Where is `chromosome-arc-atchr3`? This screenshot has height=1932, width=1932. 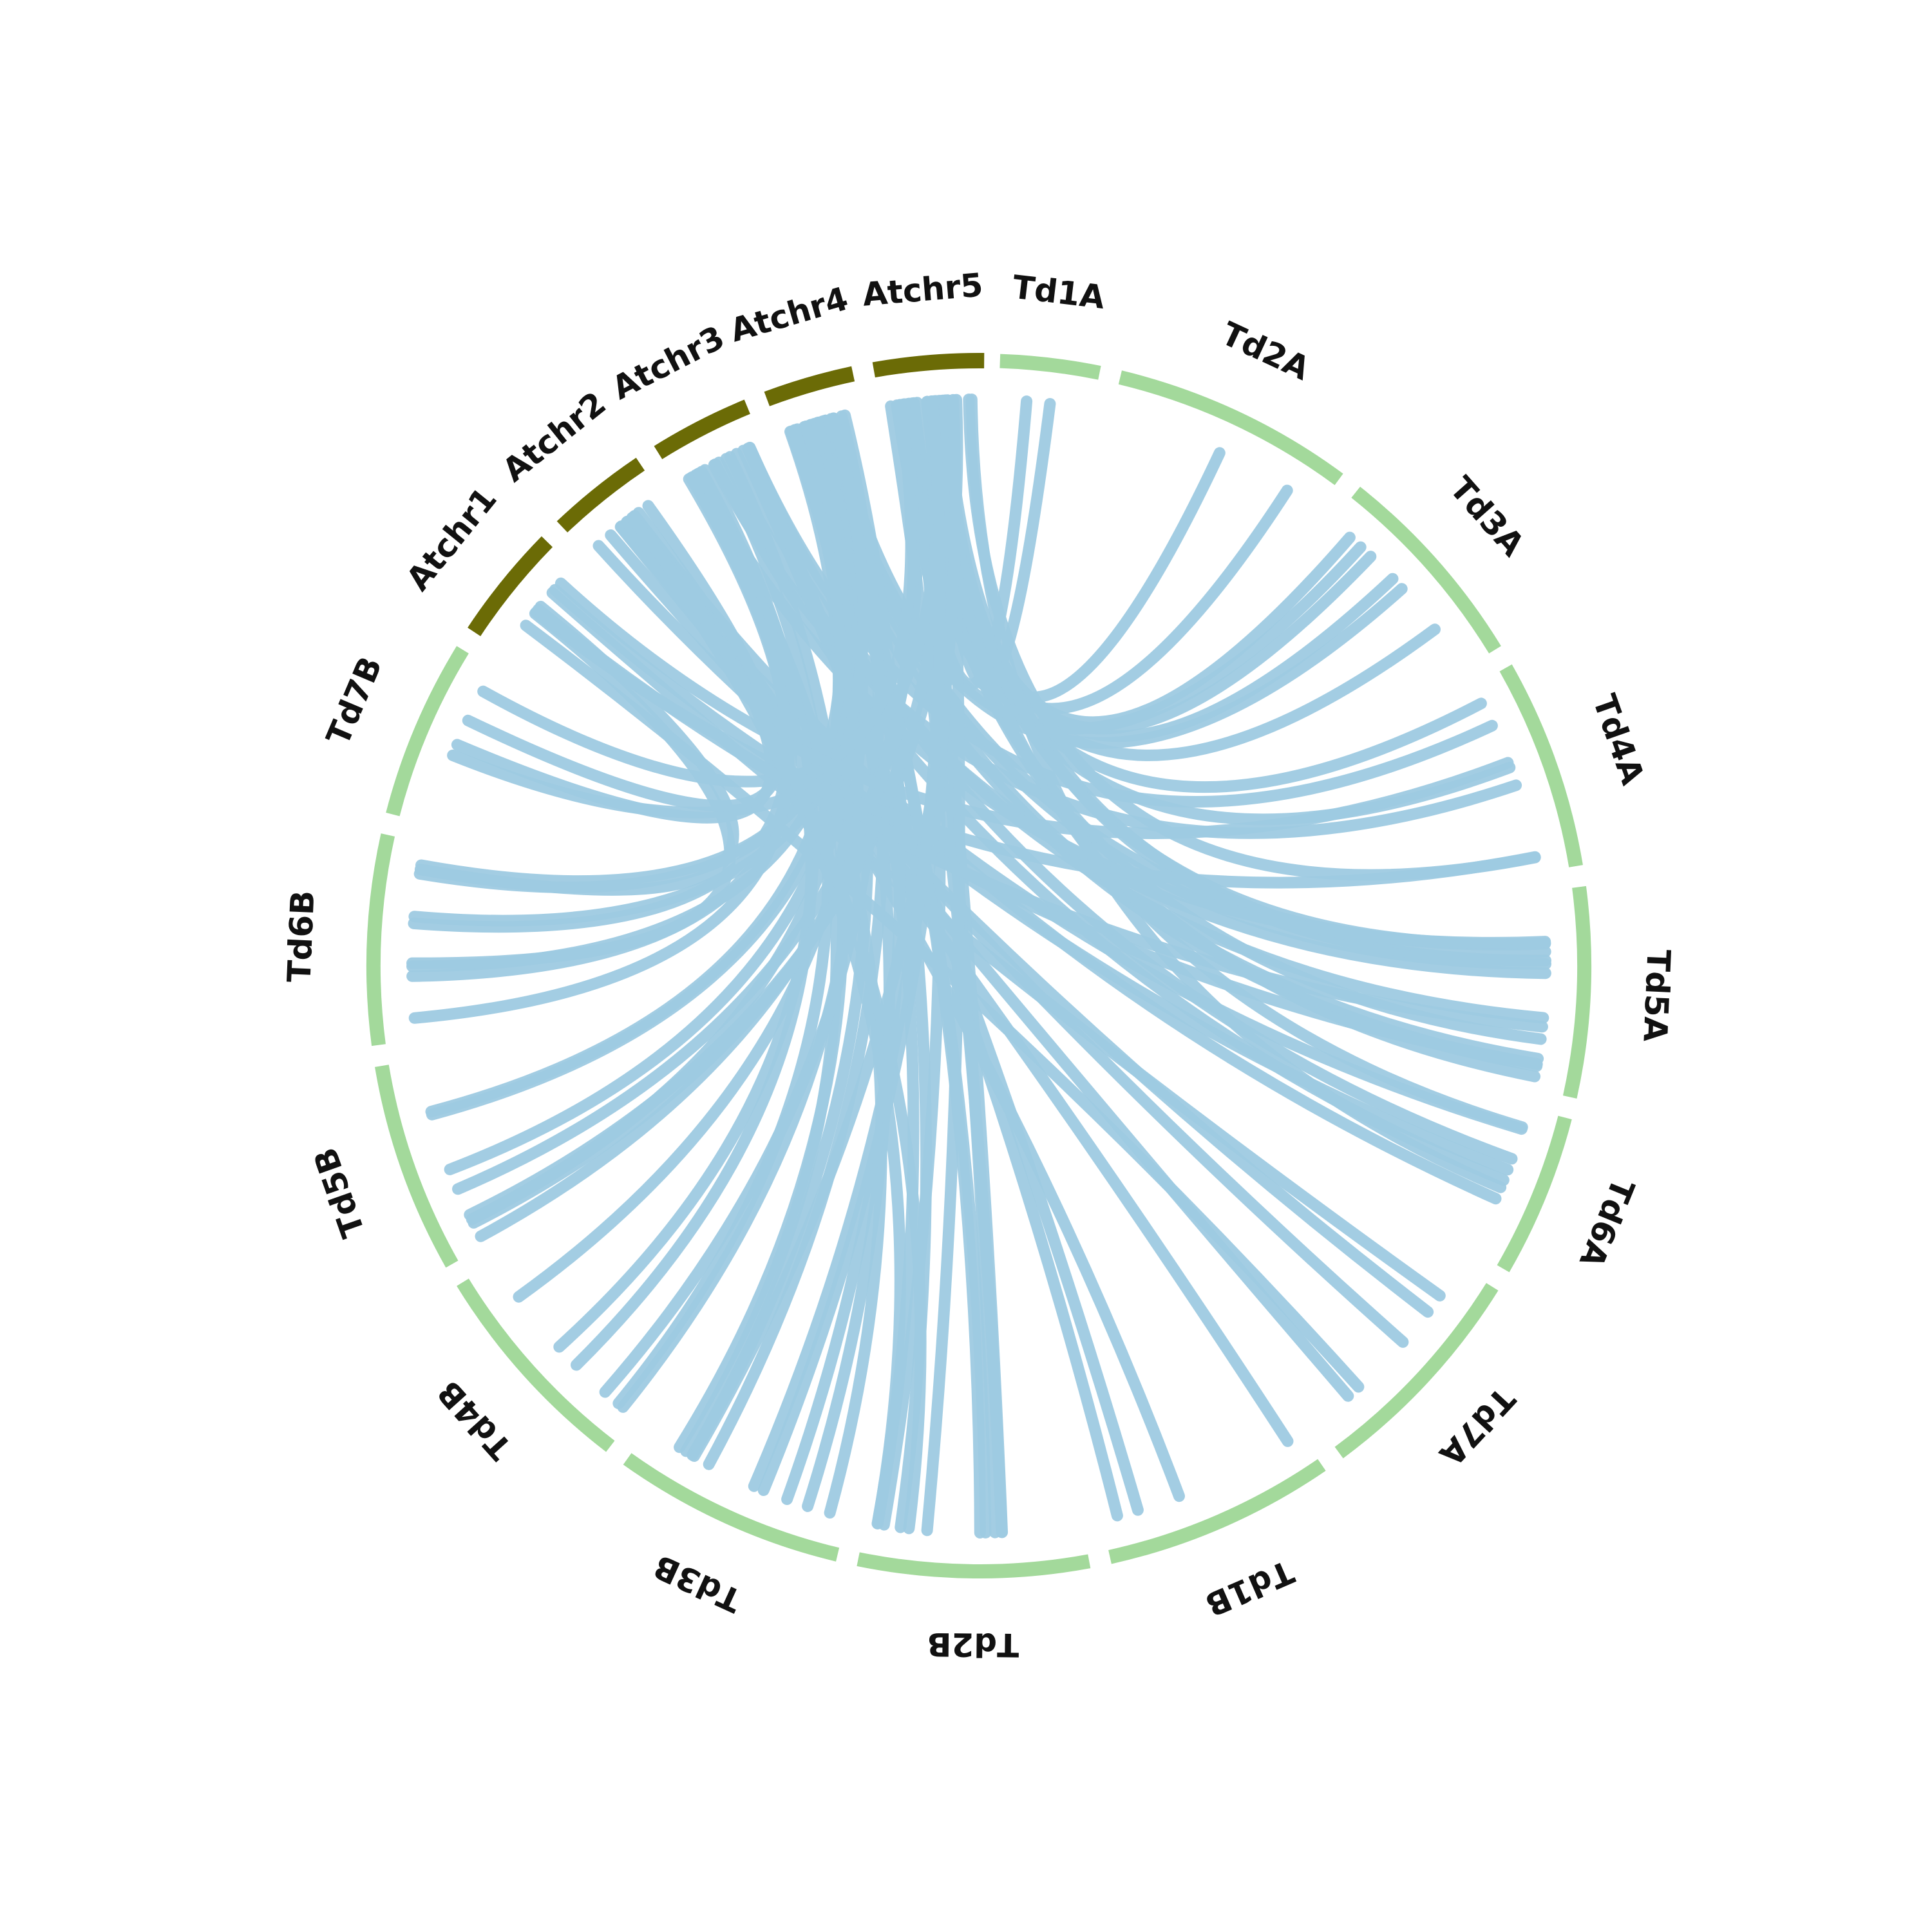 chromosome-arc-atchr3 is located at coordinates (702, 429).